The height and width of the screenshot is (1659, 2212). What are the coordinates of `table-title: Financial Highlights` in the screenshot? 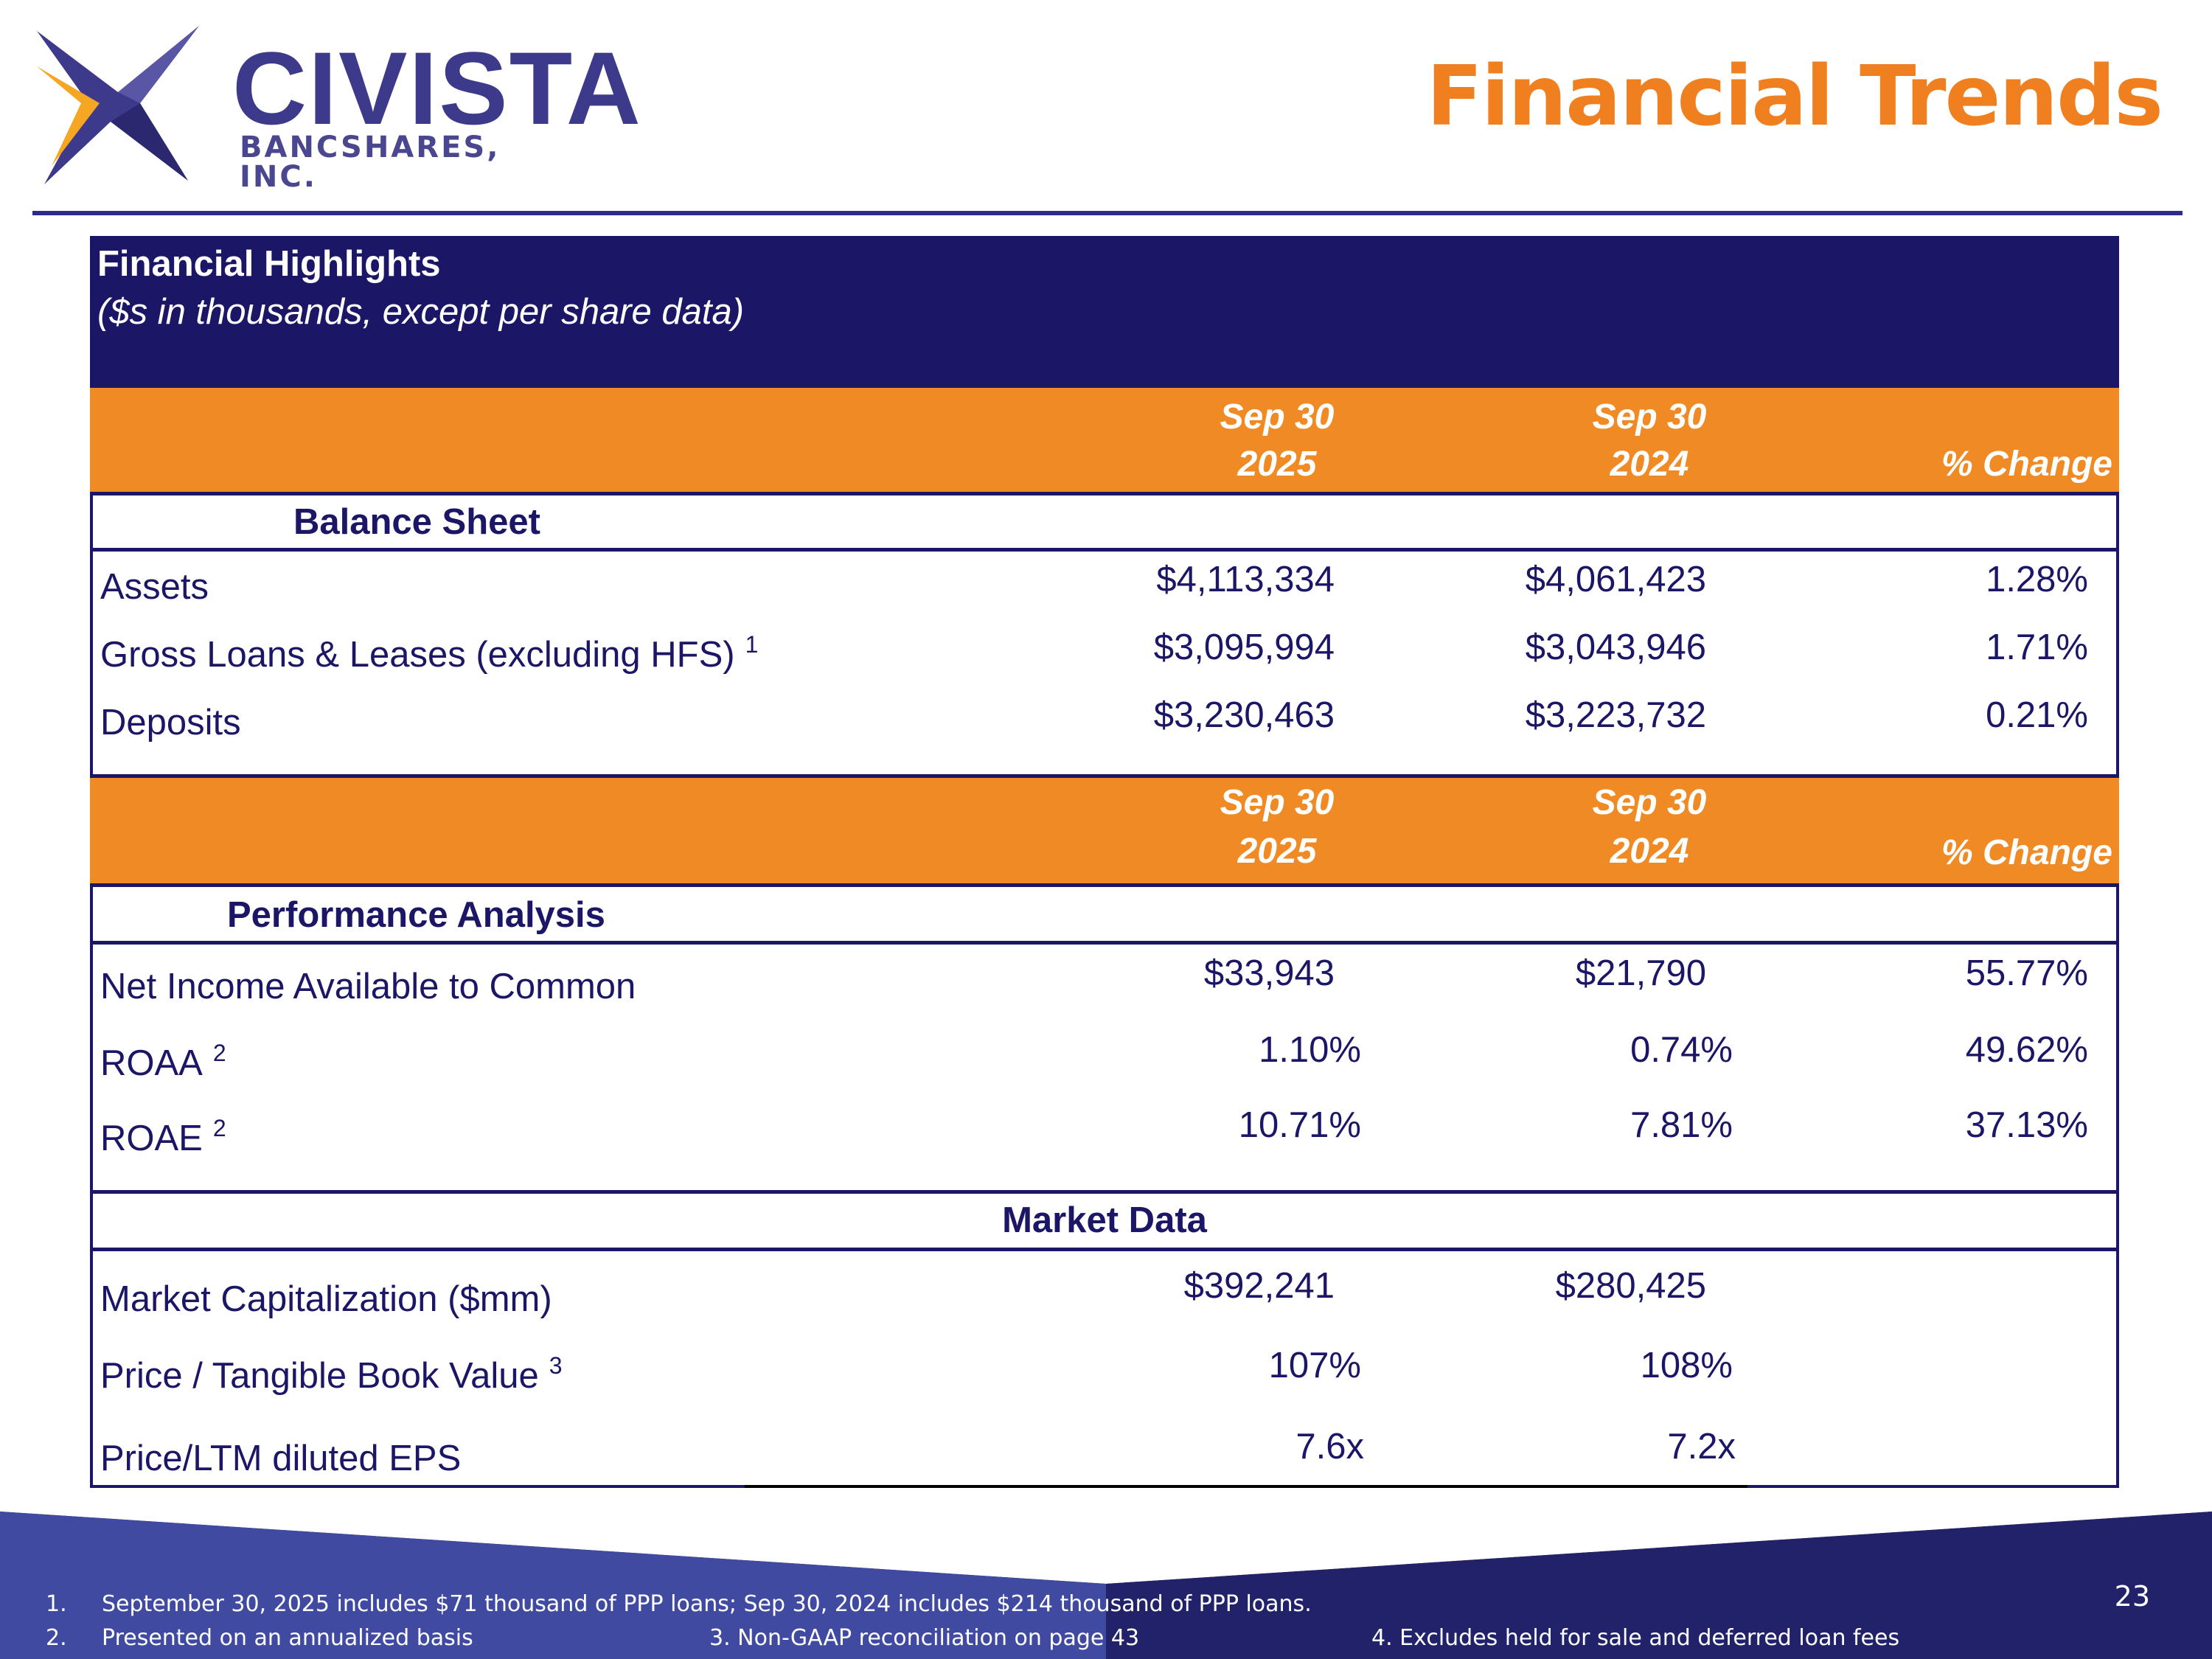 It's located at (269, 264).